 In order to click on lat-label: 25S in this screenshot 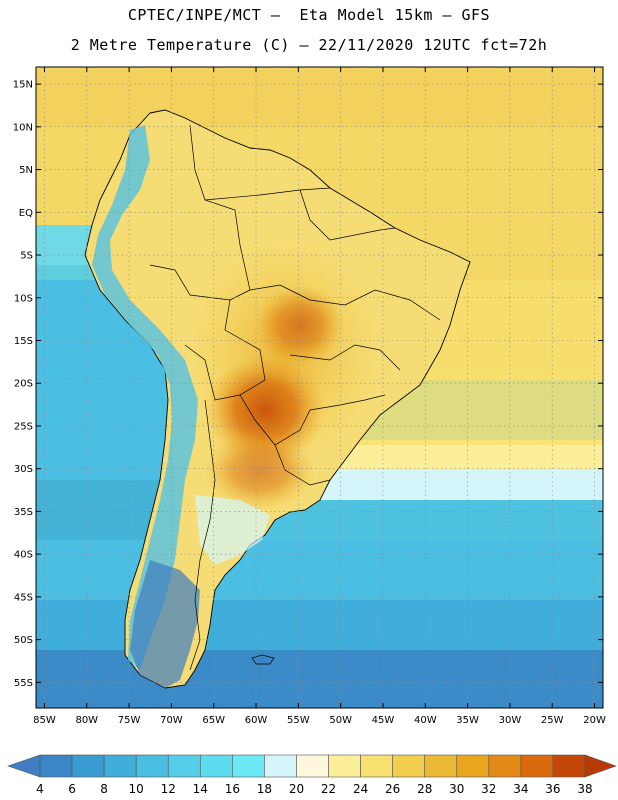, I will do `click(23, 426)`.